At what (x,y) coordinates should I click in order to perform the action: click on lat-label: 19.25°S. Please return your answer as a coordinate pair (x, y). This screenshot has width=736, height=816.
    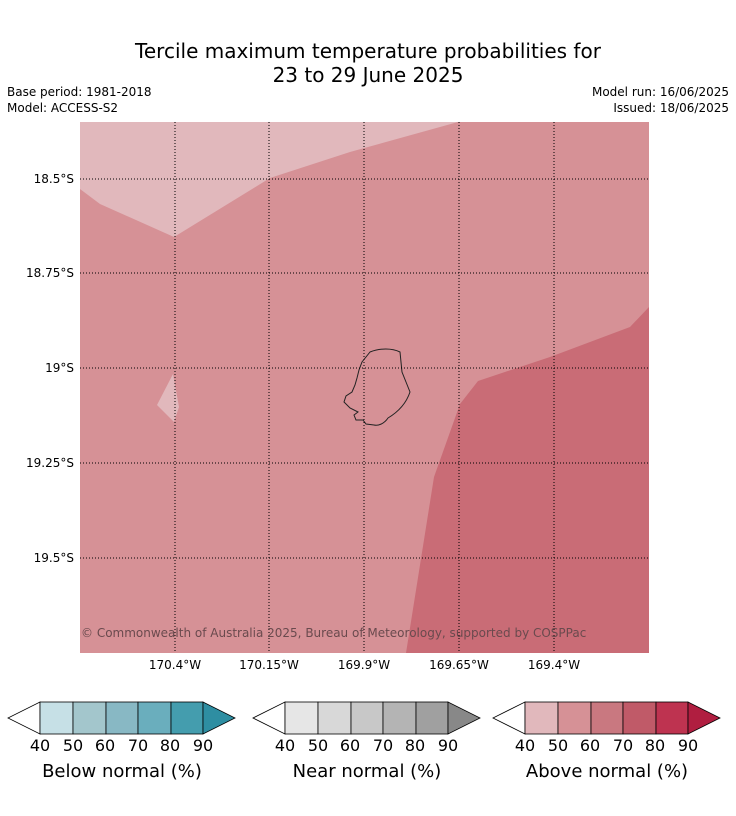
    Looking at the image, I should click on (50, 463).